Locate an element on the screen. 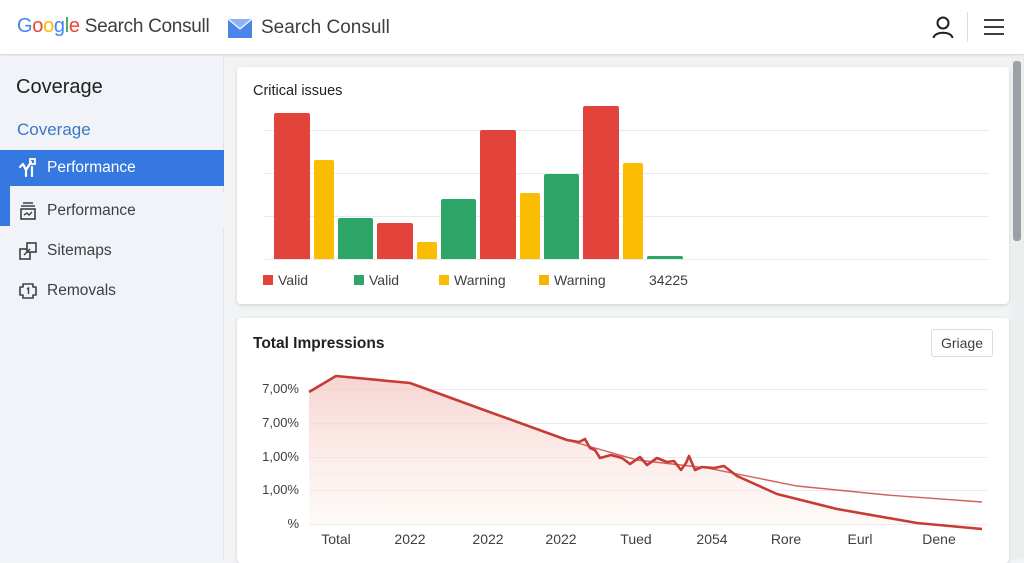 This screenshot has width=1024, height=563. logo-letter: e is located at coordinates (74, 26).